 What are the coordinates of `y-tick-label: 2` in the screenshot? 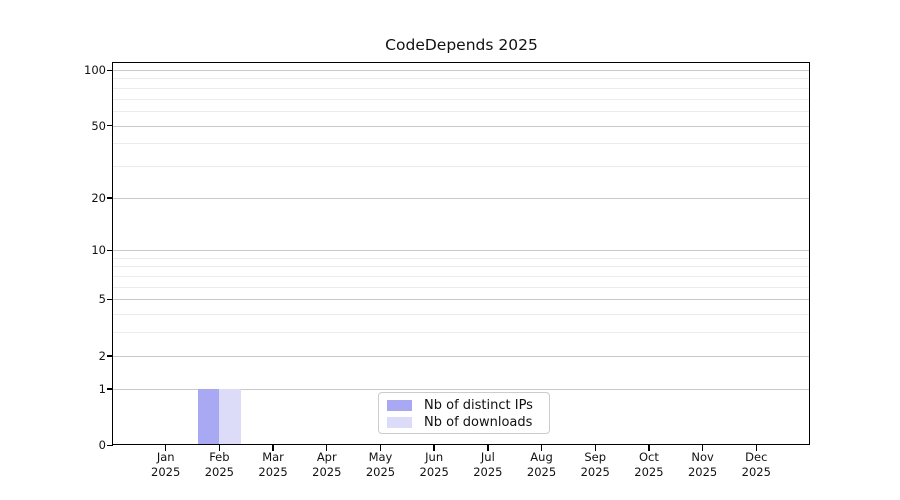 It's located at (102, 355).